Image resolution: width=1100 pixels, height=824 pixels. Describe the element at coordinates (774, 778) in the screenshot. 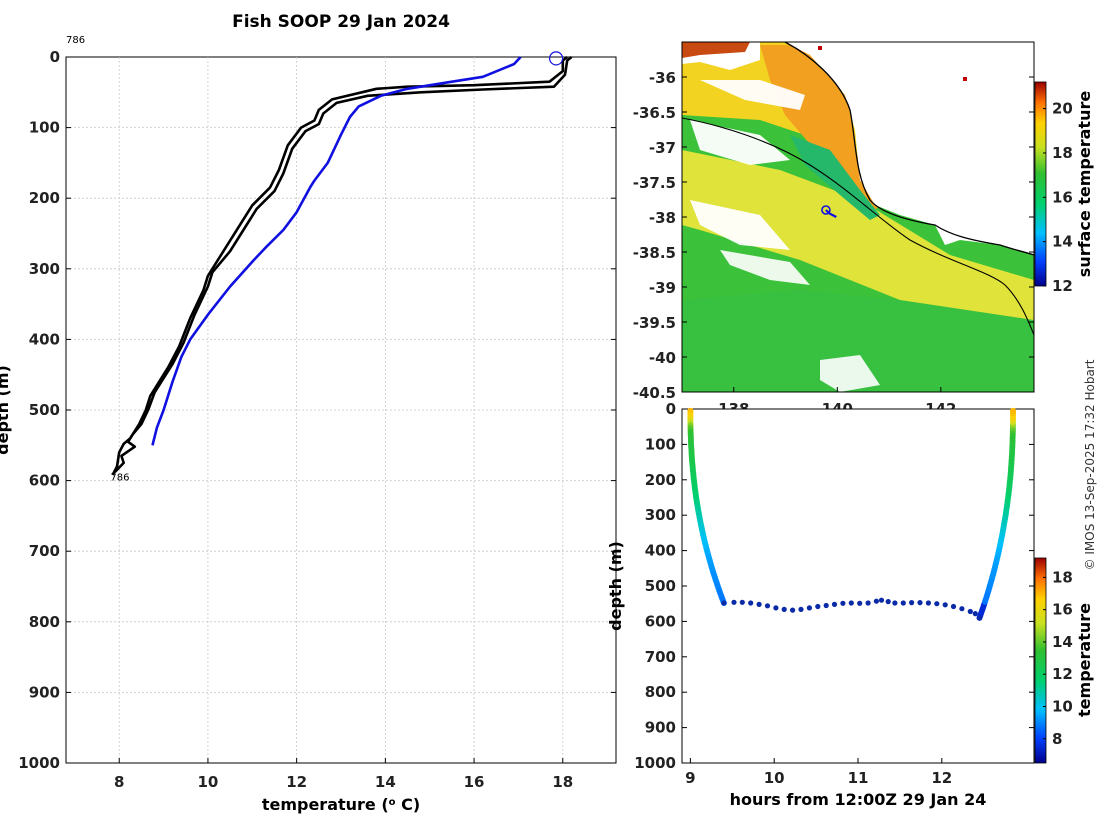

I see `section-x-tick-label: 10` at that location.